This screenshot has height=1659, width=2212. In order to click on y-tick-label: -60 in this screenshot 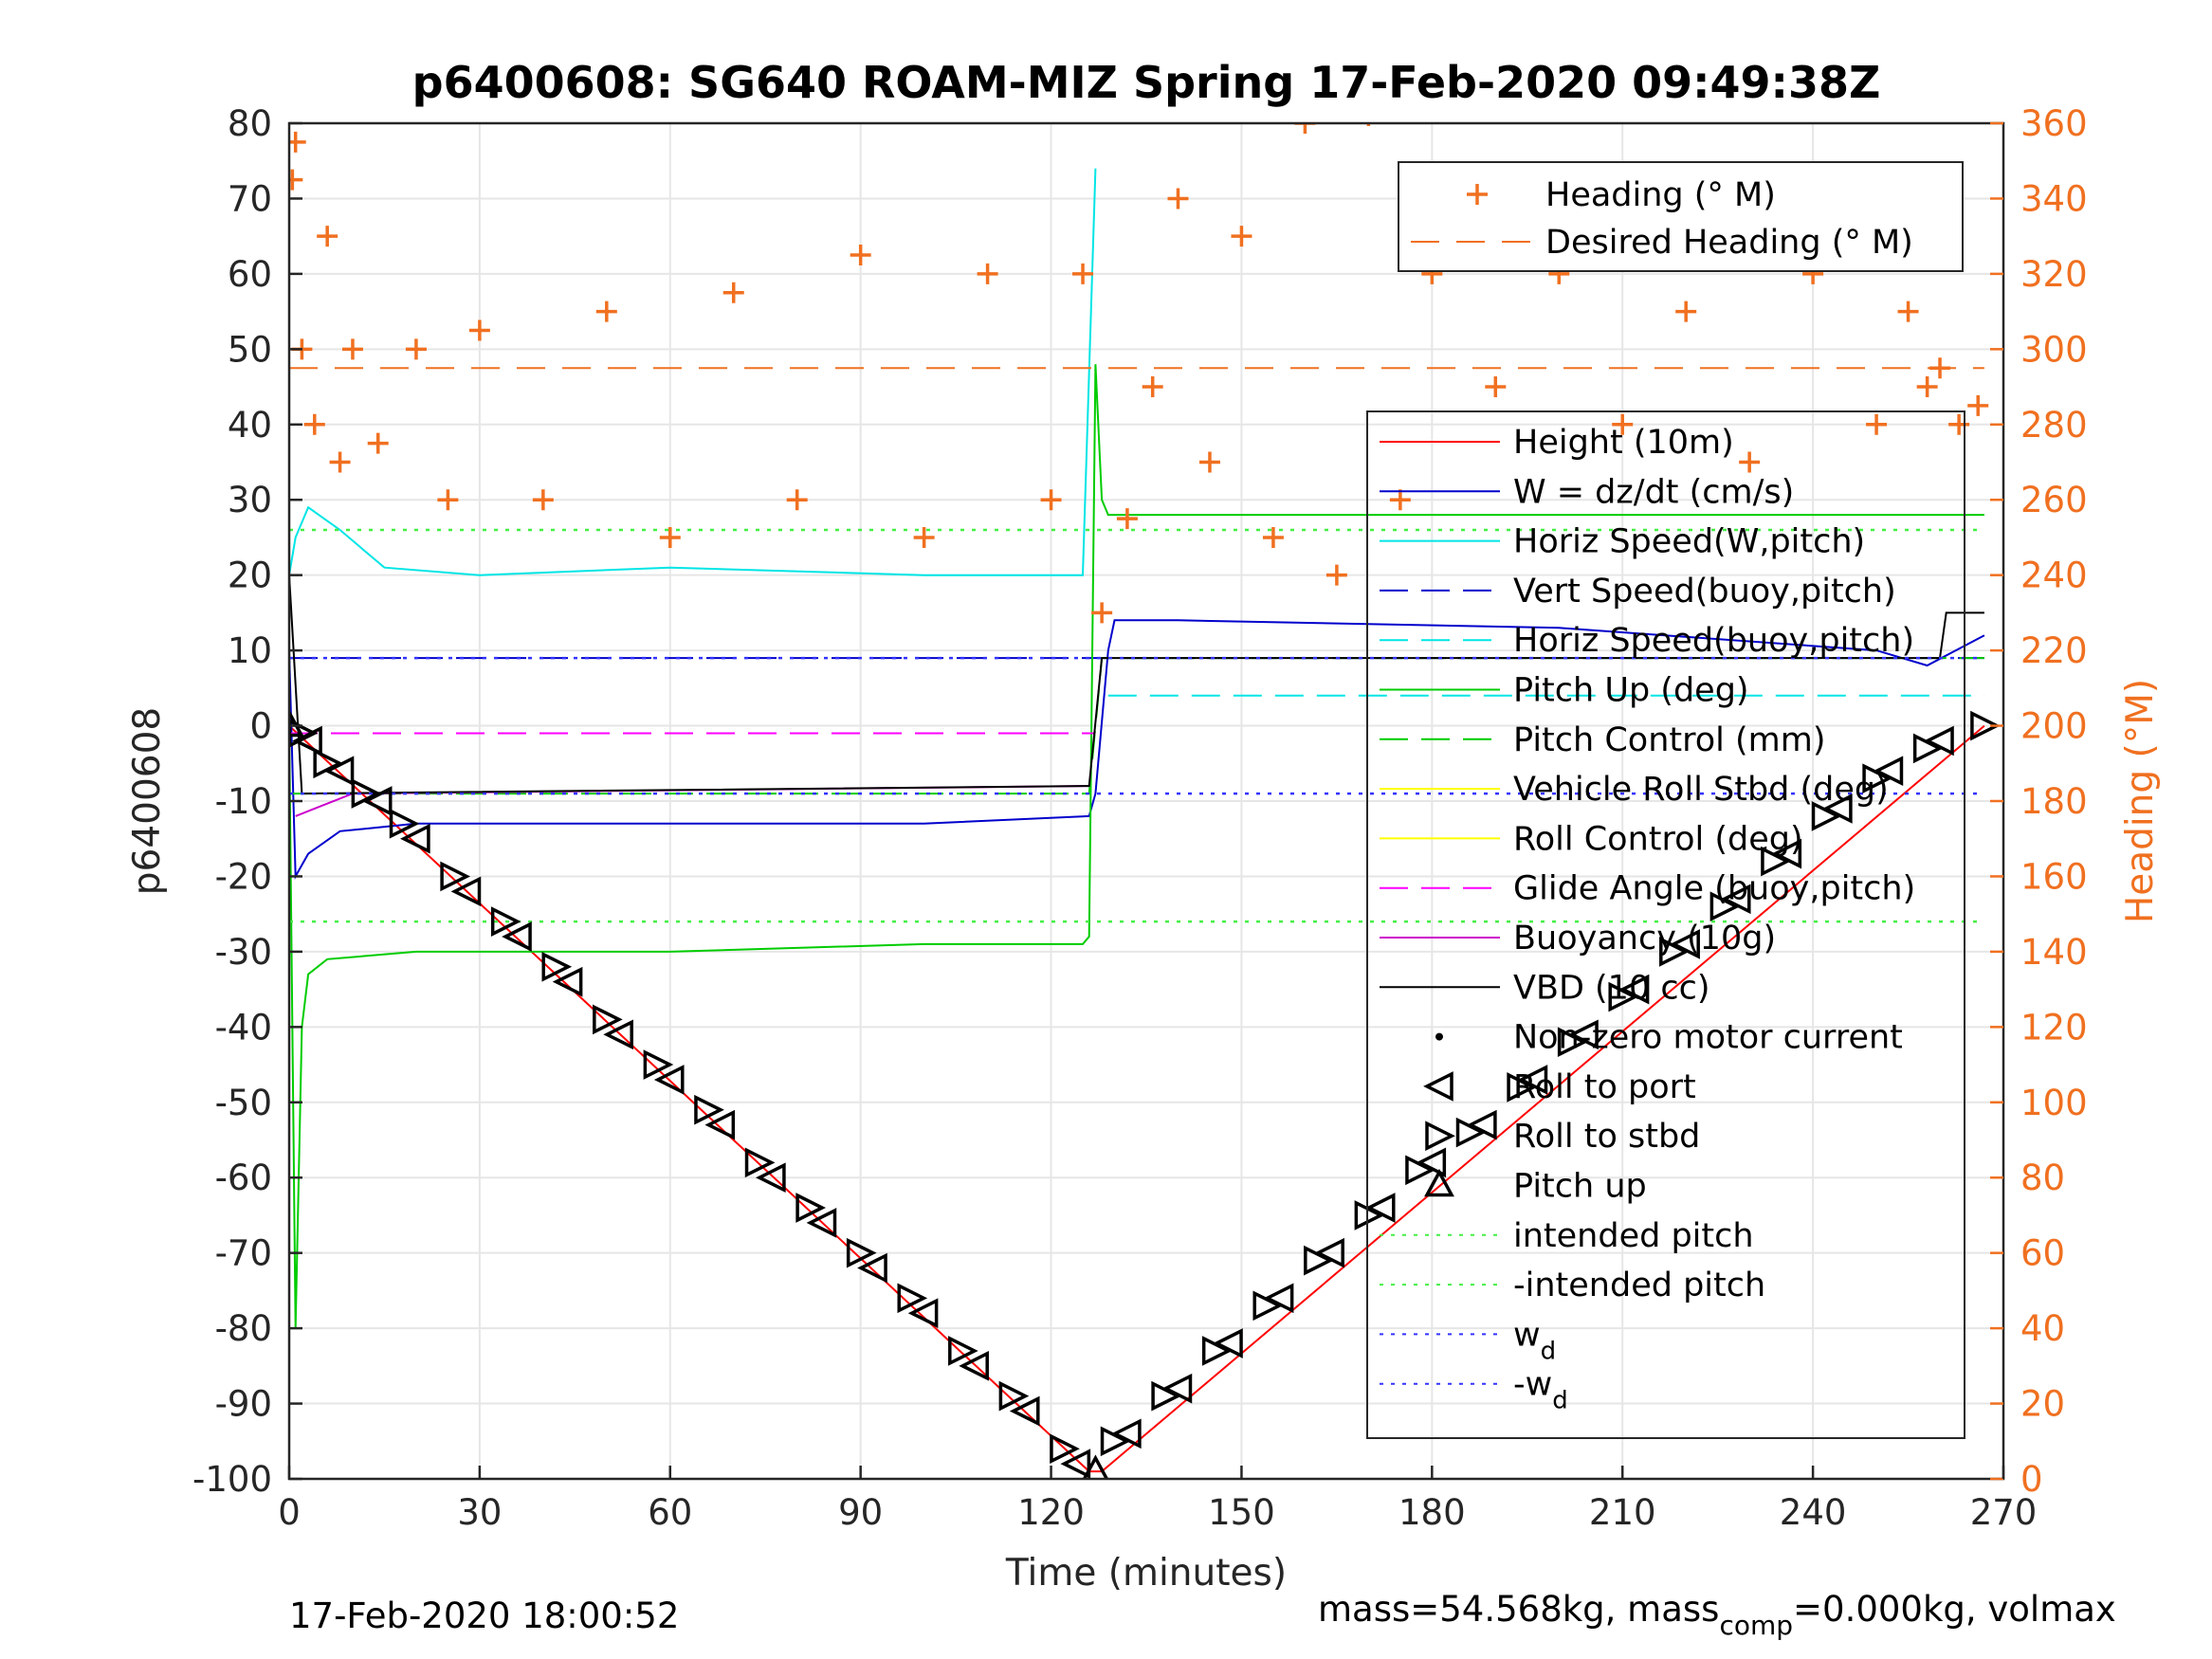, I will do `click(243, 1178)`.